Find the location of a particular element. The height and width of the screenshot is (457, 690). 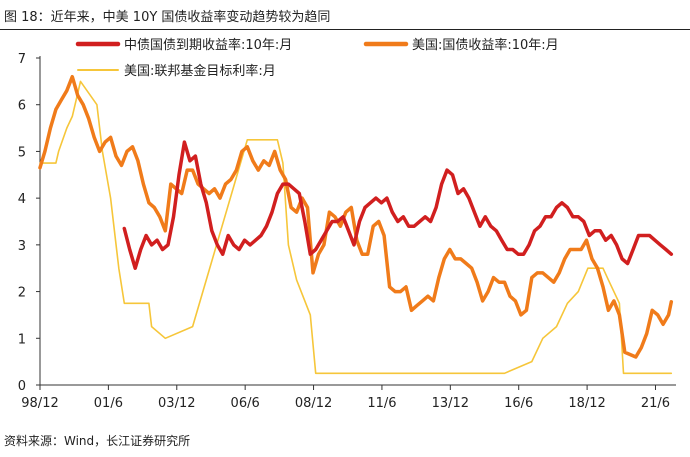

x-tick-label: 01/6 is located at coordinates (108, 403).